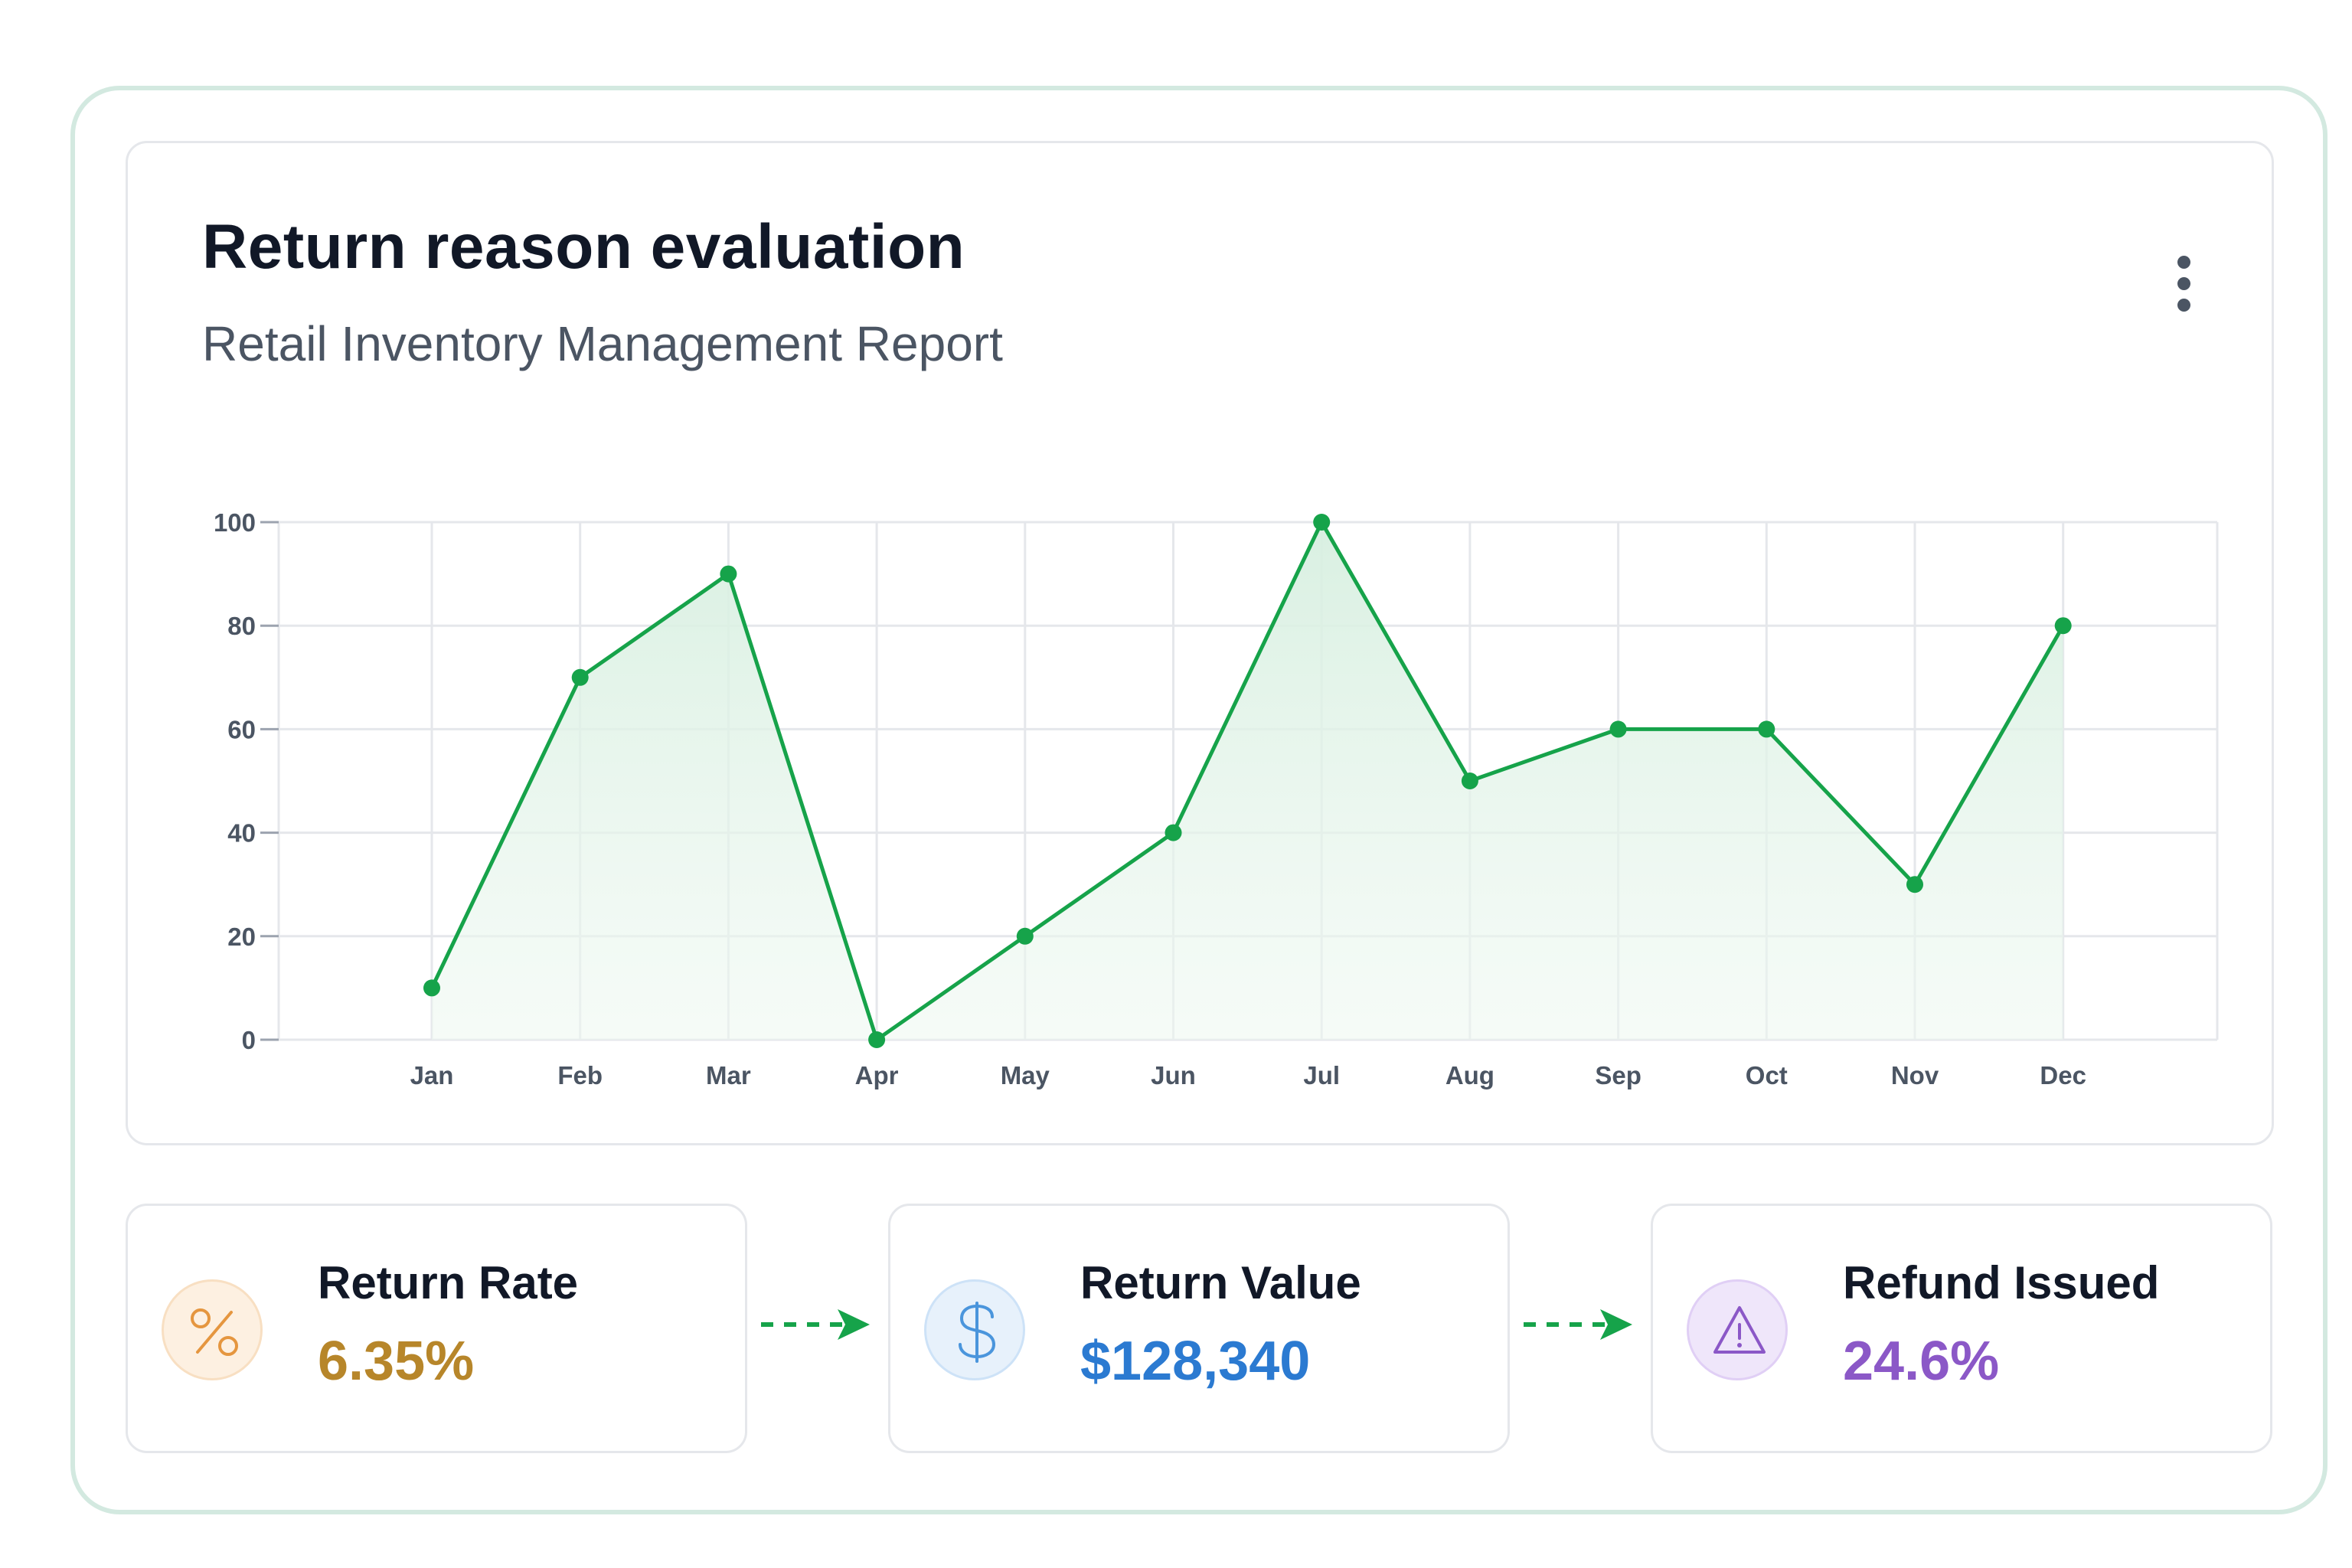 The image size is (2352, 1568). Describe the element at coordinates (241, 729) in the screenshot. I see `y-tick-label: 60` at that location.